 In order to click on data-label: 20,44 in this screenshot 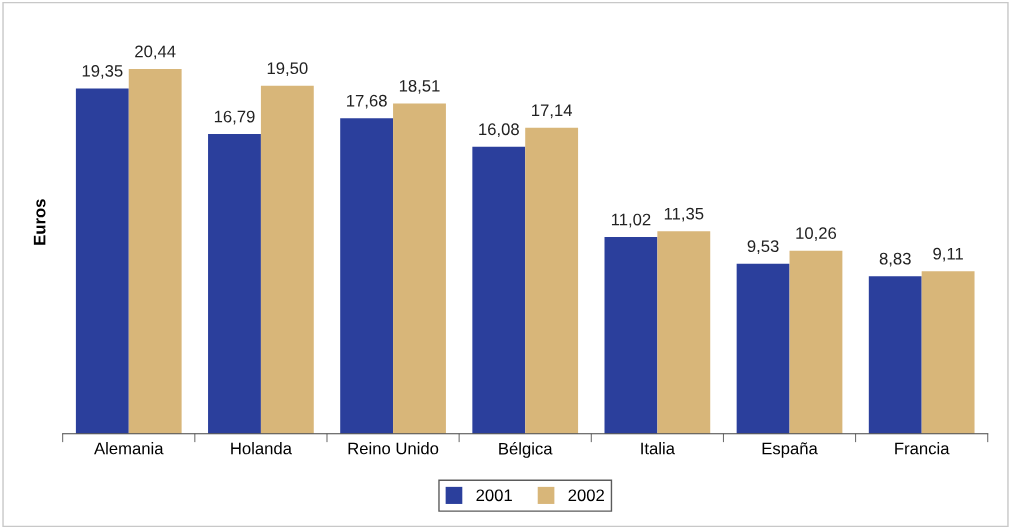, I will do `click(155, 52)`.